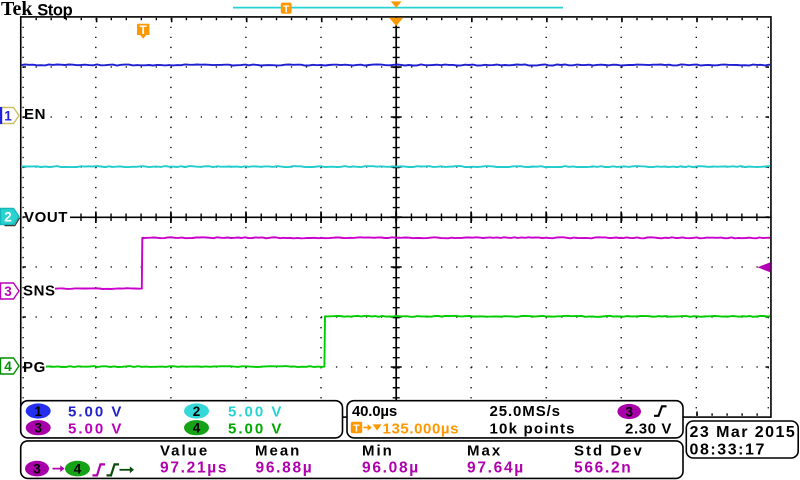  I want to click on svg-text: PG, so click(34, 367).